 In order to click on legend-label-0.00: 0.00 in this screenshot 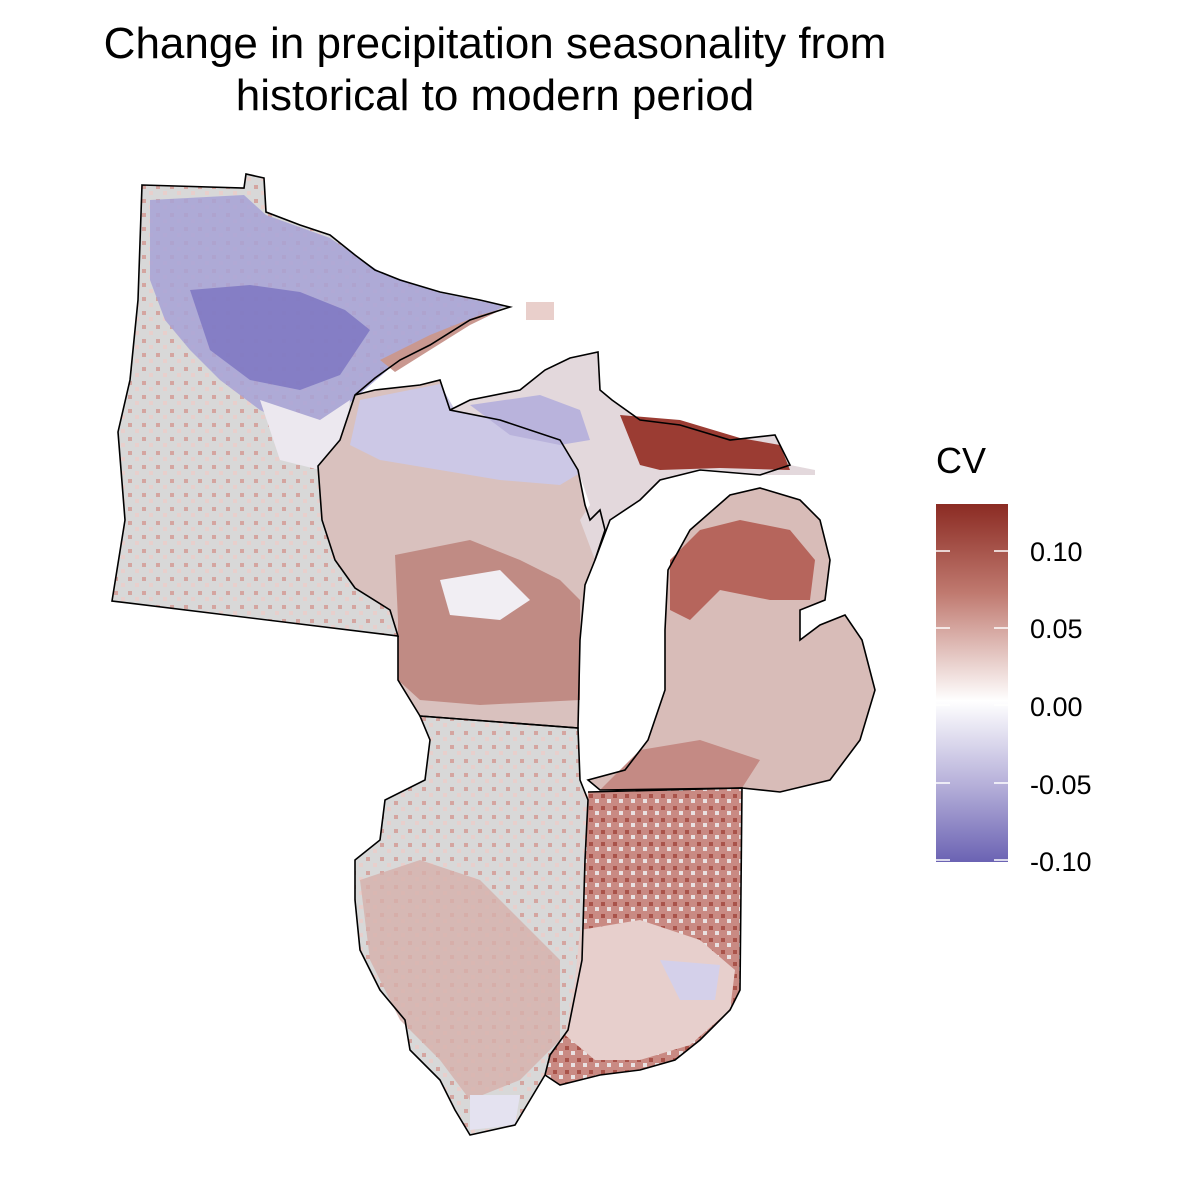, I will do `click(1056, 707)`.